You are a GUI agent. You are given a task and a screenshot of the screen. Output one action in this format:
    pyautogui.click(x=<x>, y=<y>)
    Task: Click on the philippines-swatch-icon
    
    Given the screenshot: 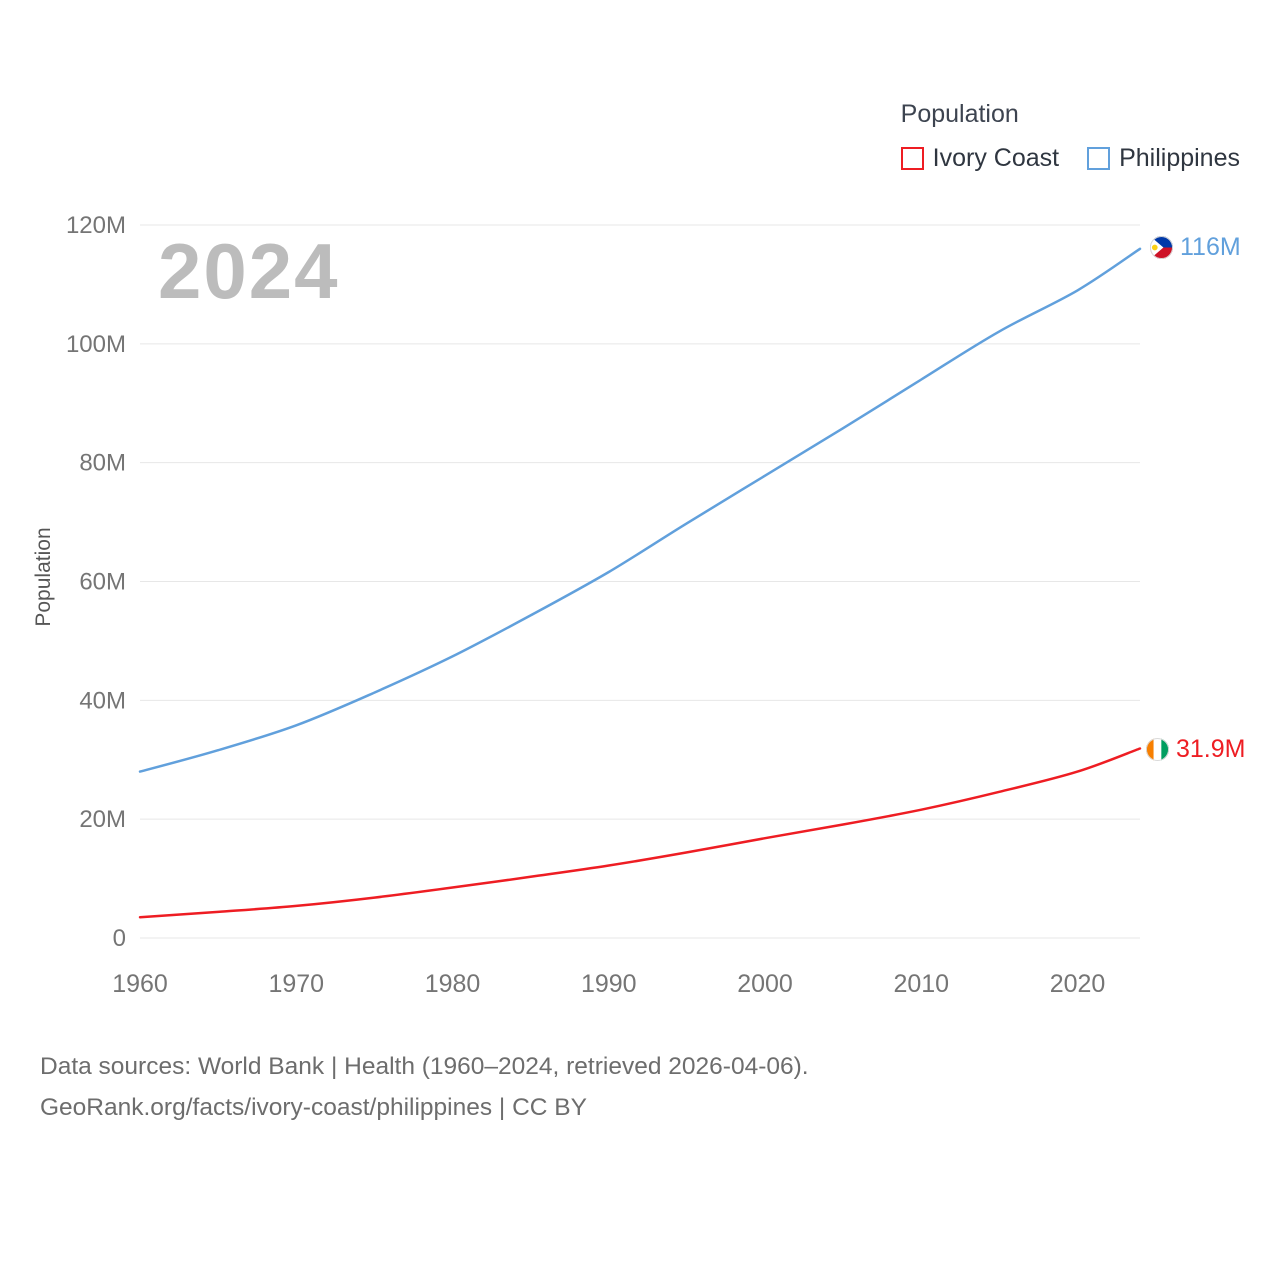 What is the action you would take?
    pyautogui.click(x=1099, y=158)
    